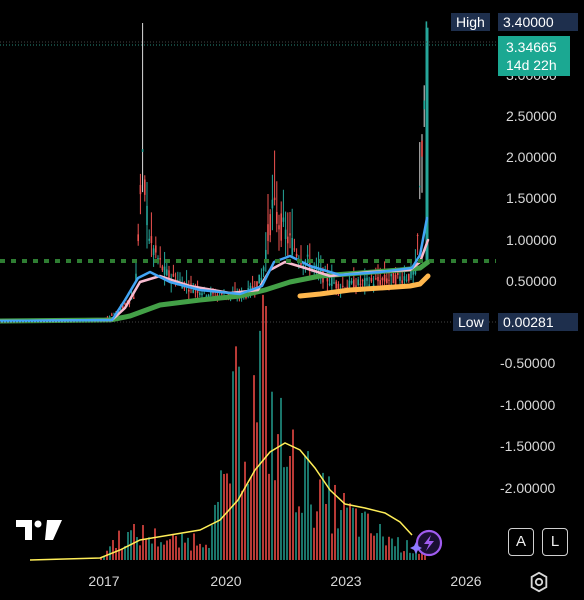  Describe the element at coordinates (534, 56) in the screenshot. I see `current-price-badge: 3.34665 14d 22h` at that location.